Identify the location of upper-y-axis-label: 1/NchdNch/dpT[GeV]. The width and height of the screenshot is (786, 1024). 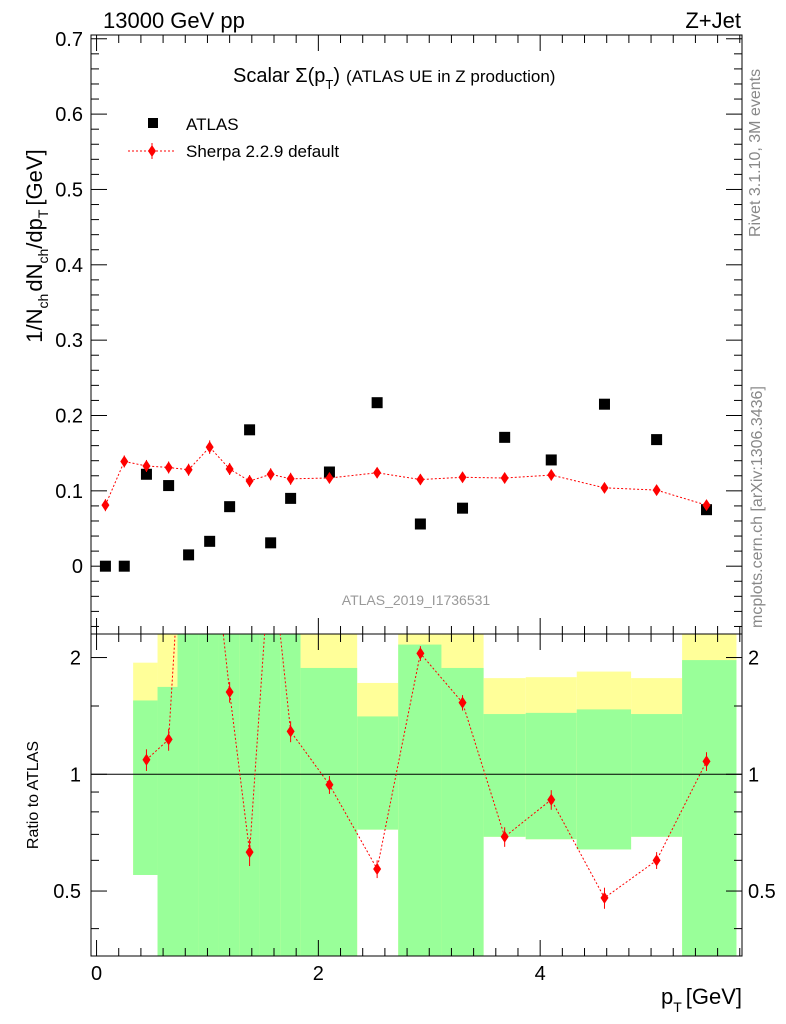
(36, 245).